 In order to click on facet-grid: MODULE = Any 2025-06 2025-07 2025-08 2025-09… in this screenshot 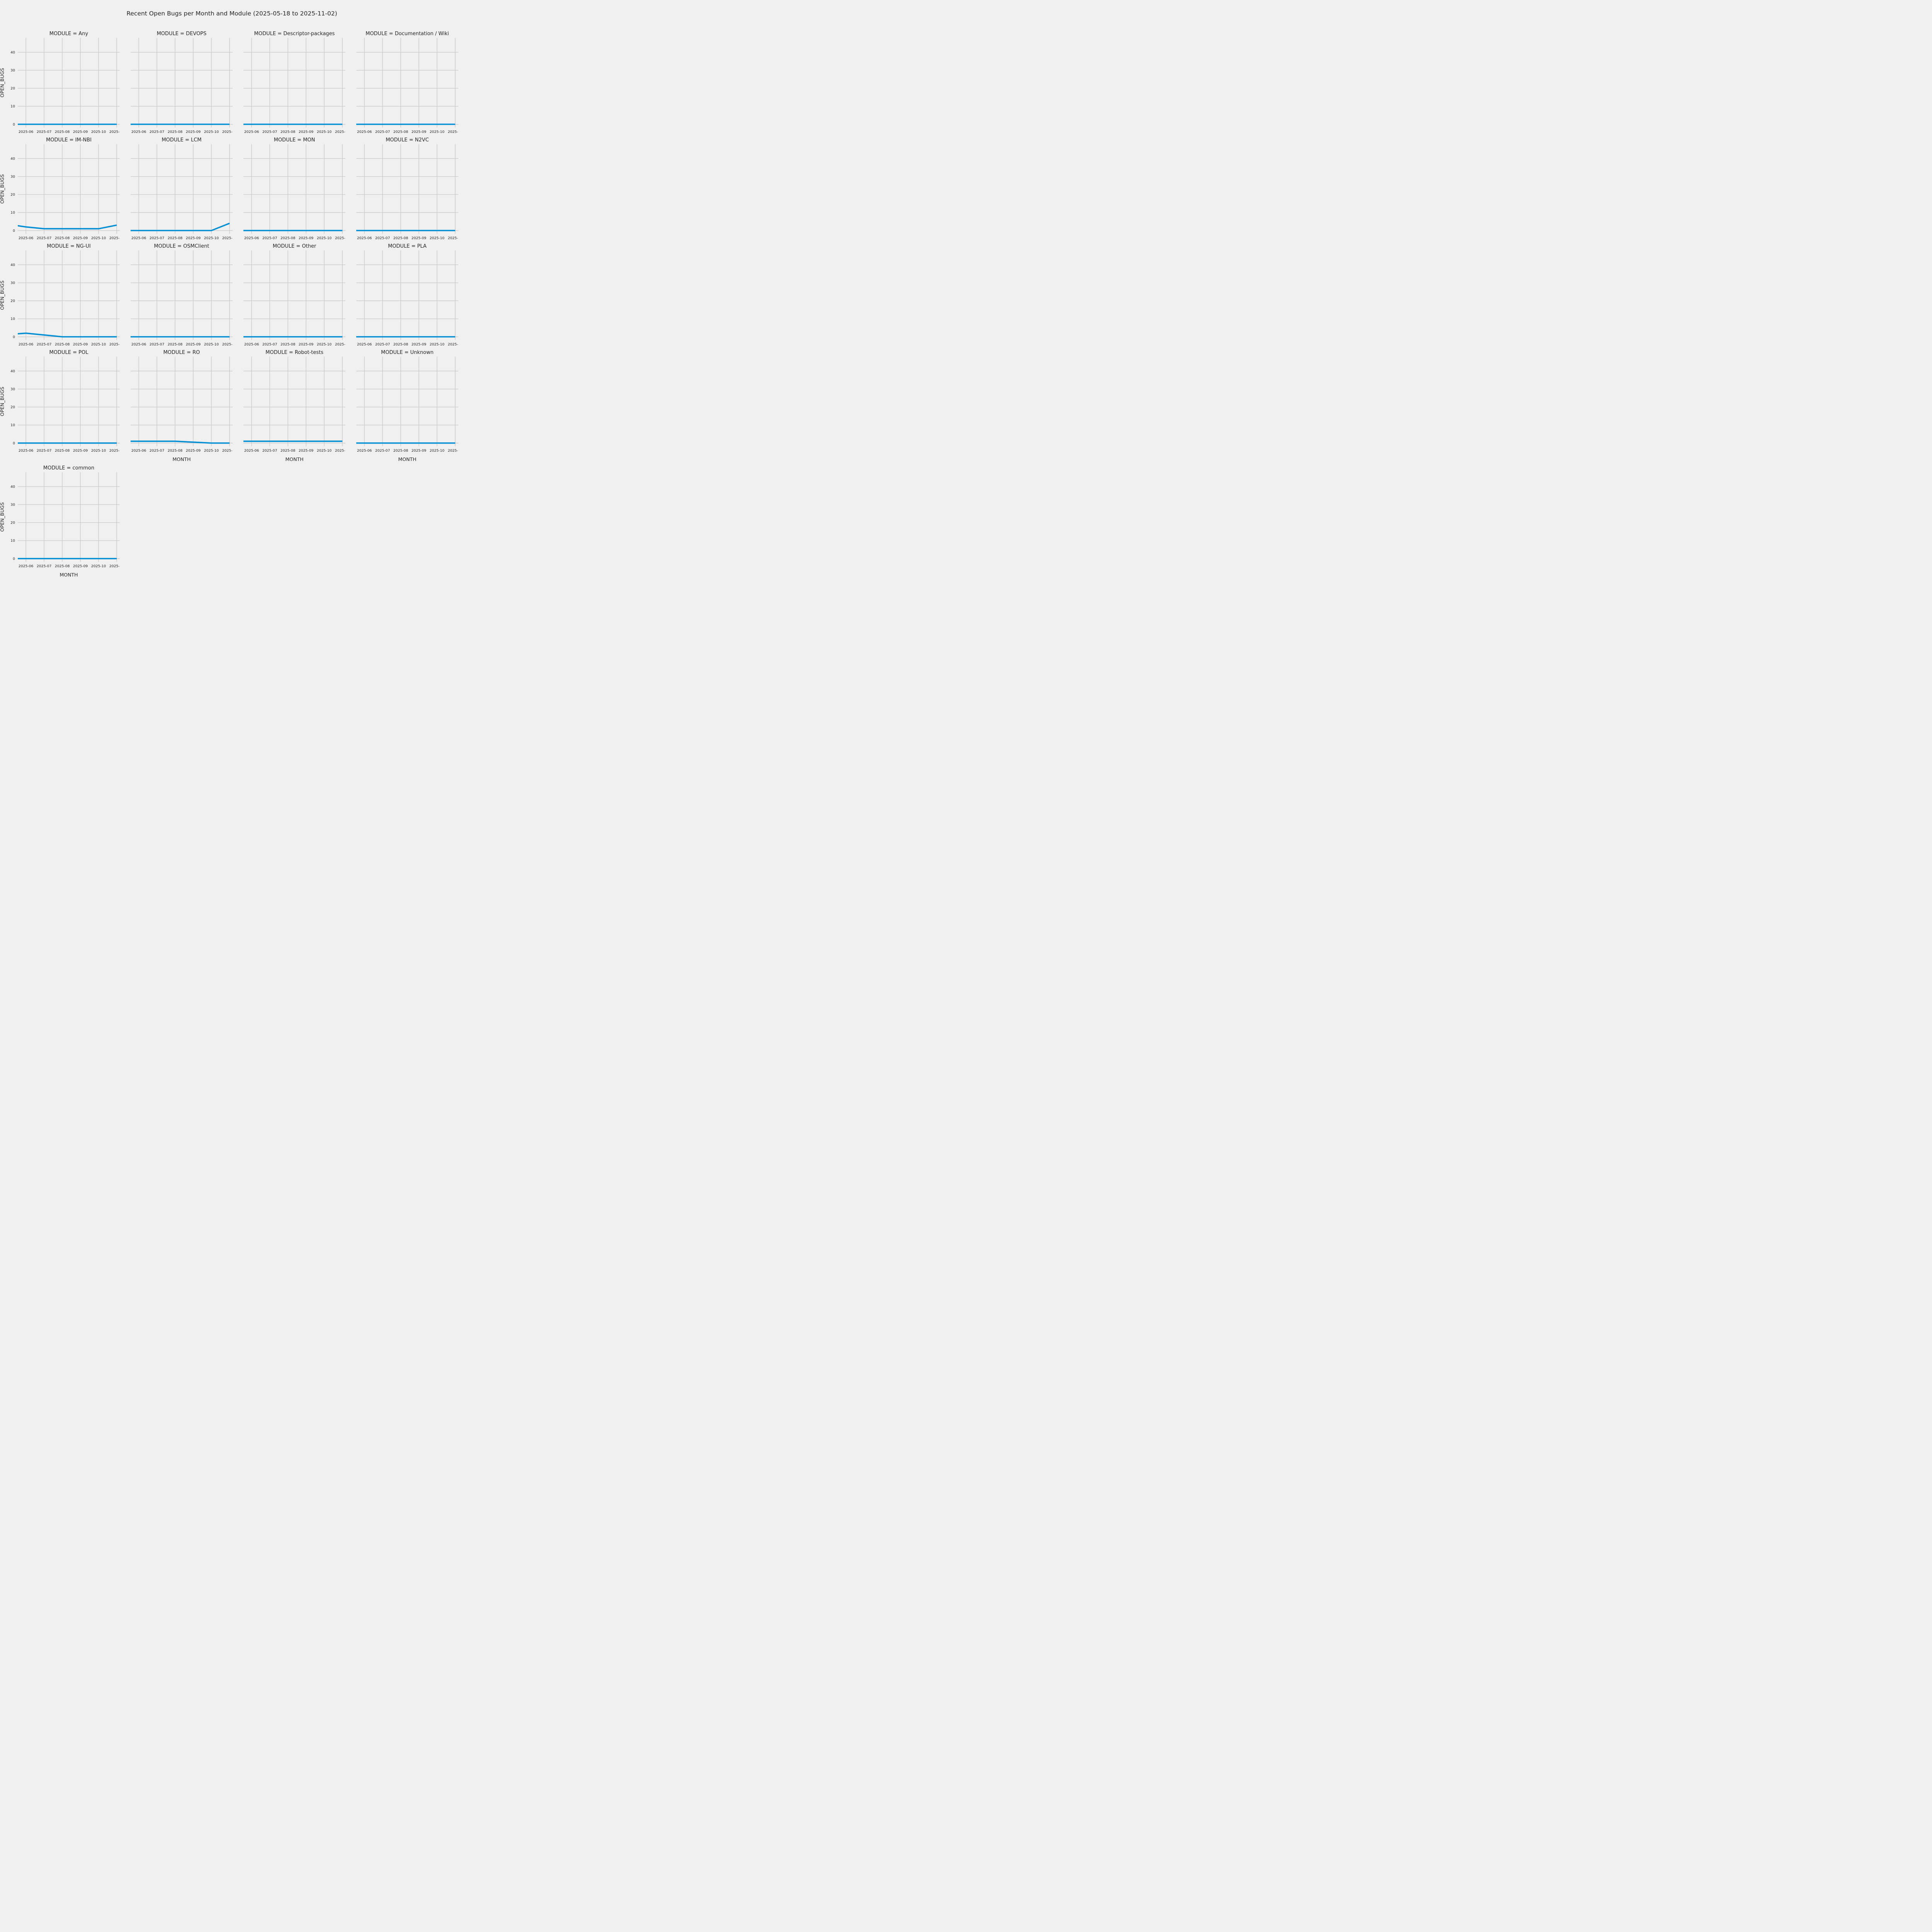, I will do `click(232, 305)`.